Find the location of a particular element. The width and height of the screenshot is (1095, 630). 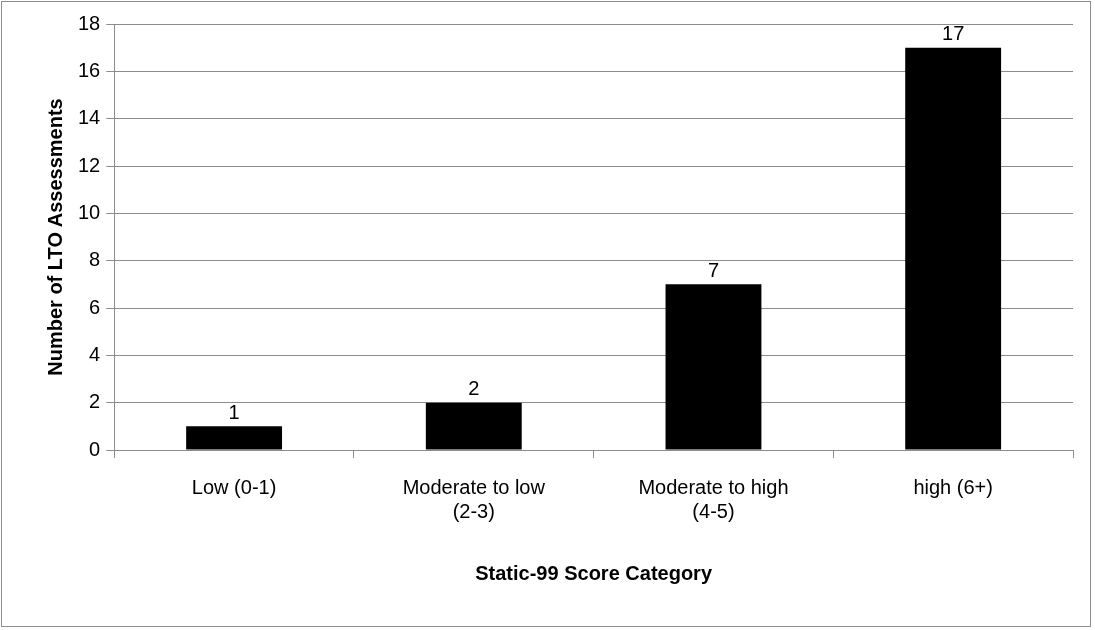

y-tick-label: 10 is located at coordinates (89, 211).